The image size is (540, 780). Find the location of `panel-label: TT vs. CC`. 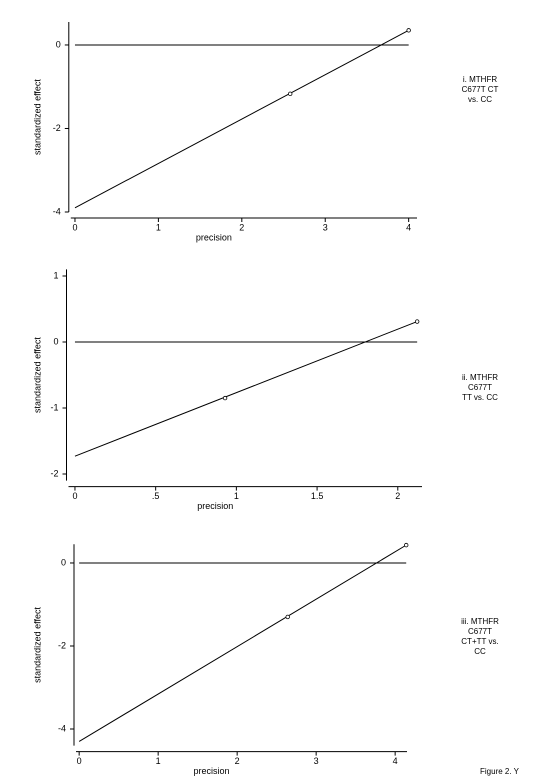

panel-label: TT vs. CC is located at coordinates (480, 397).